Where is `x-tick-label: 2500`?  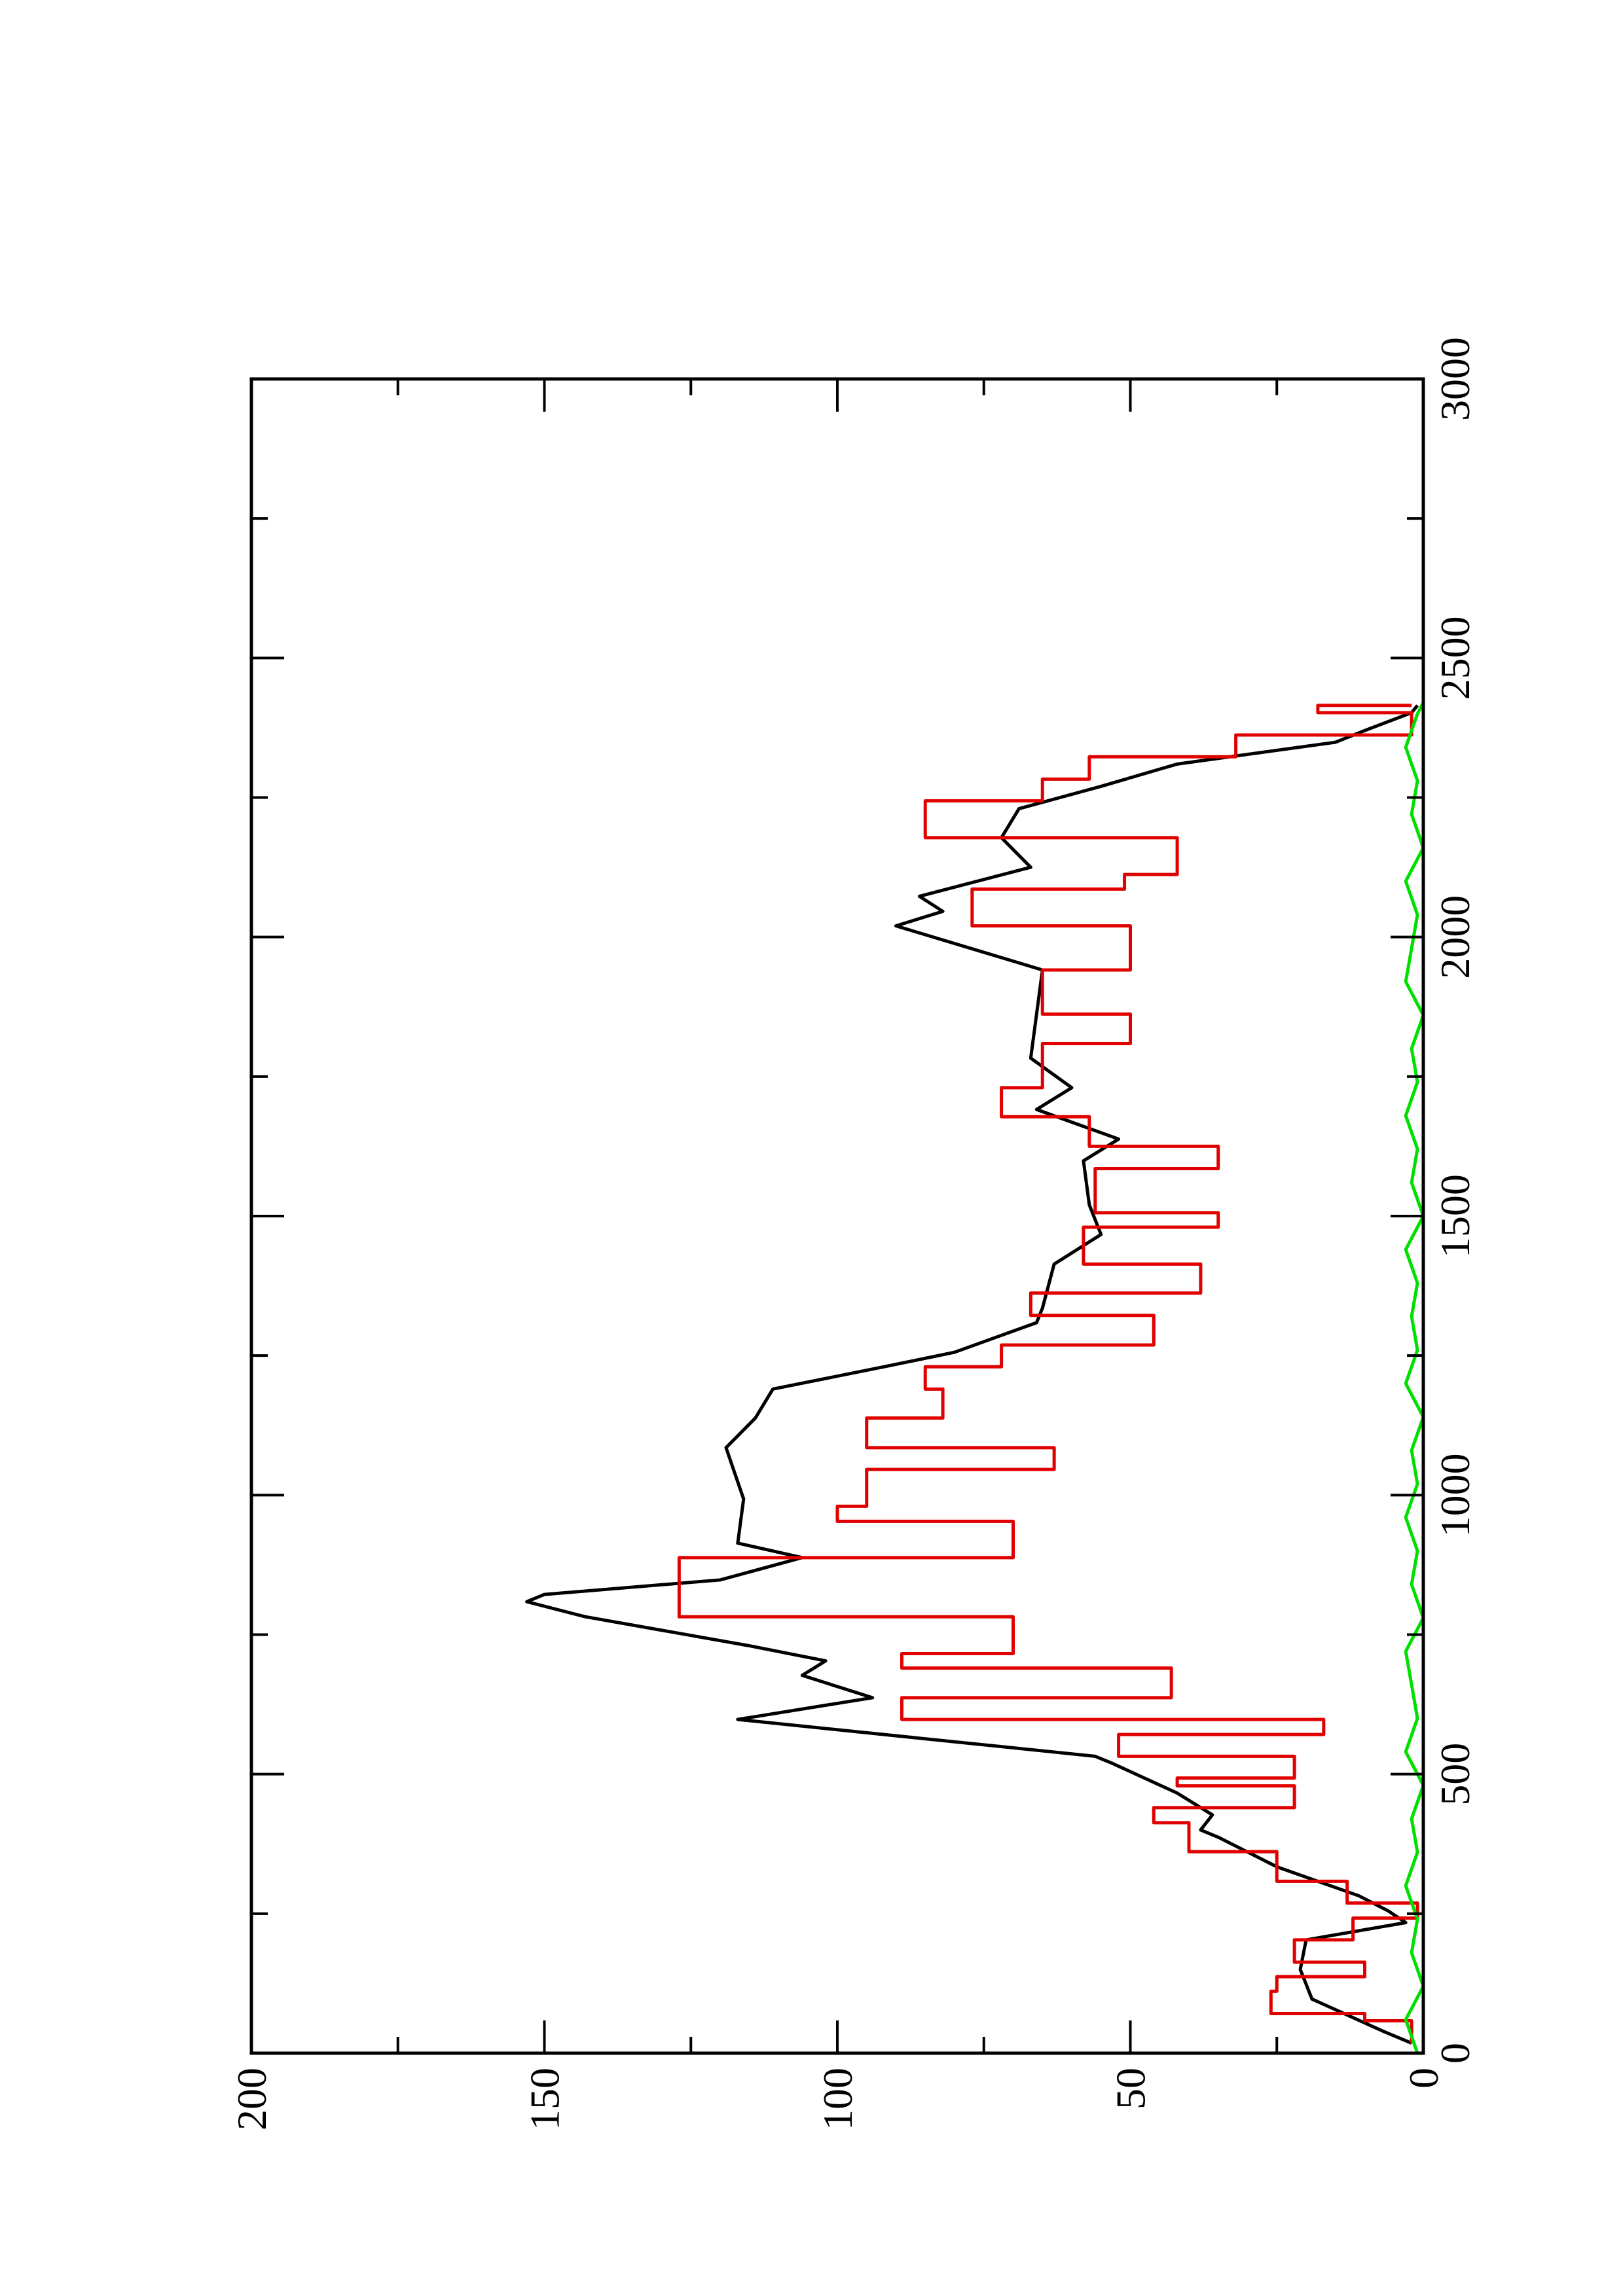
x-tick-label: 2500 is located at coordinates (1455, 658).